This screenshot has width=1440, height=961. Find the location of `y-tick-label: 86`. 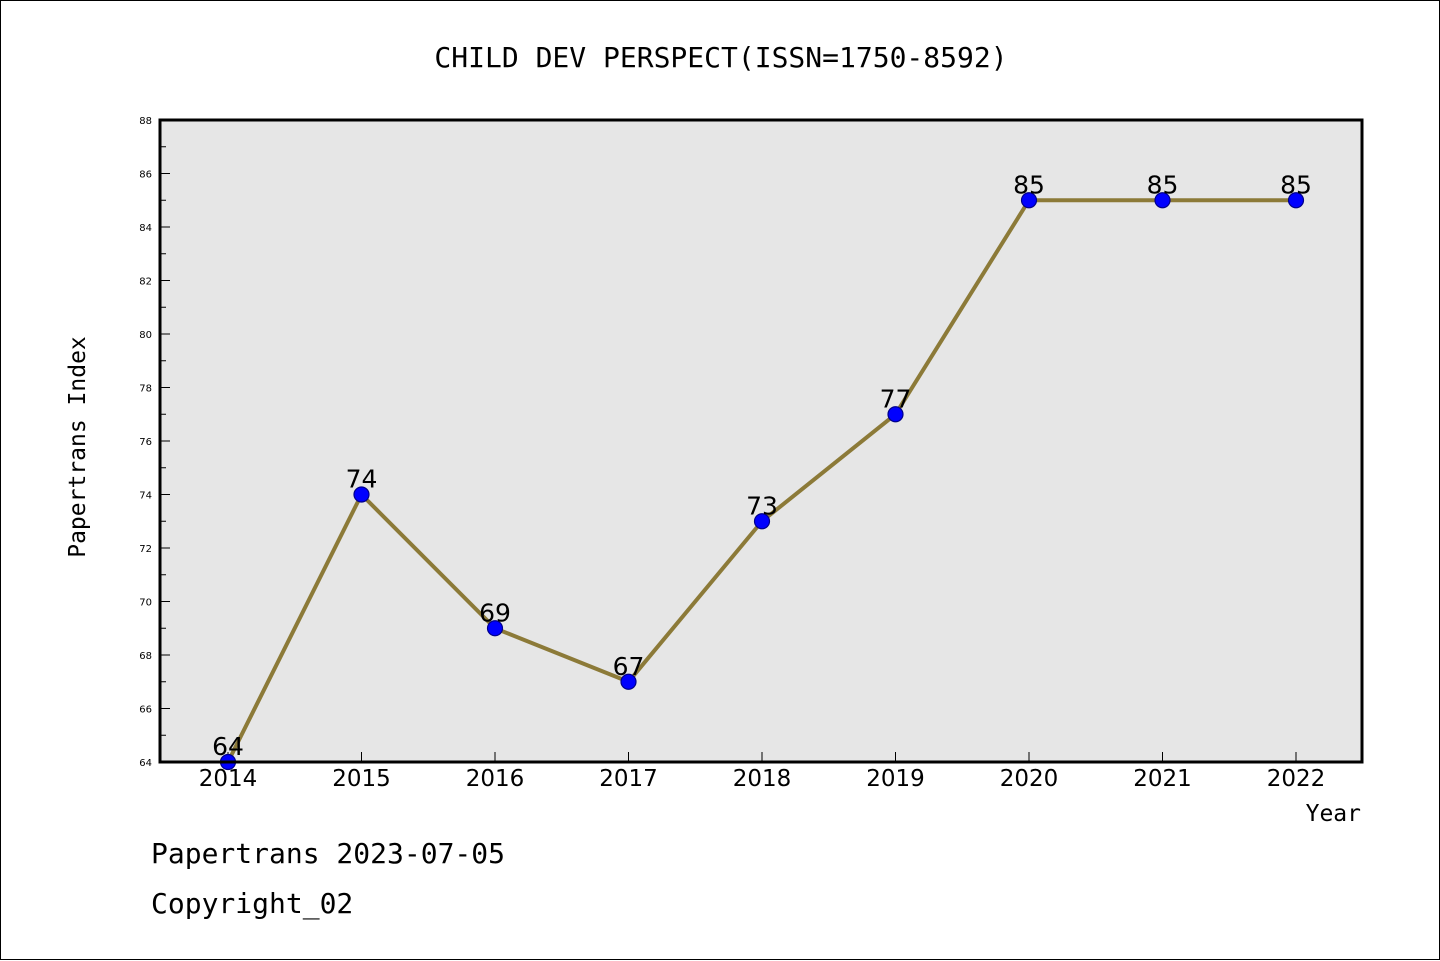

y-tick-label: 86 is located at coordinates (145, 175).